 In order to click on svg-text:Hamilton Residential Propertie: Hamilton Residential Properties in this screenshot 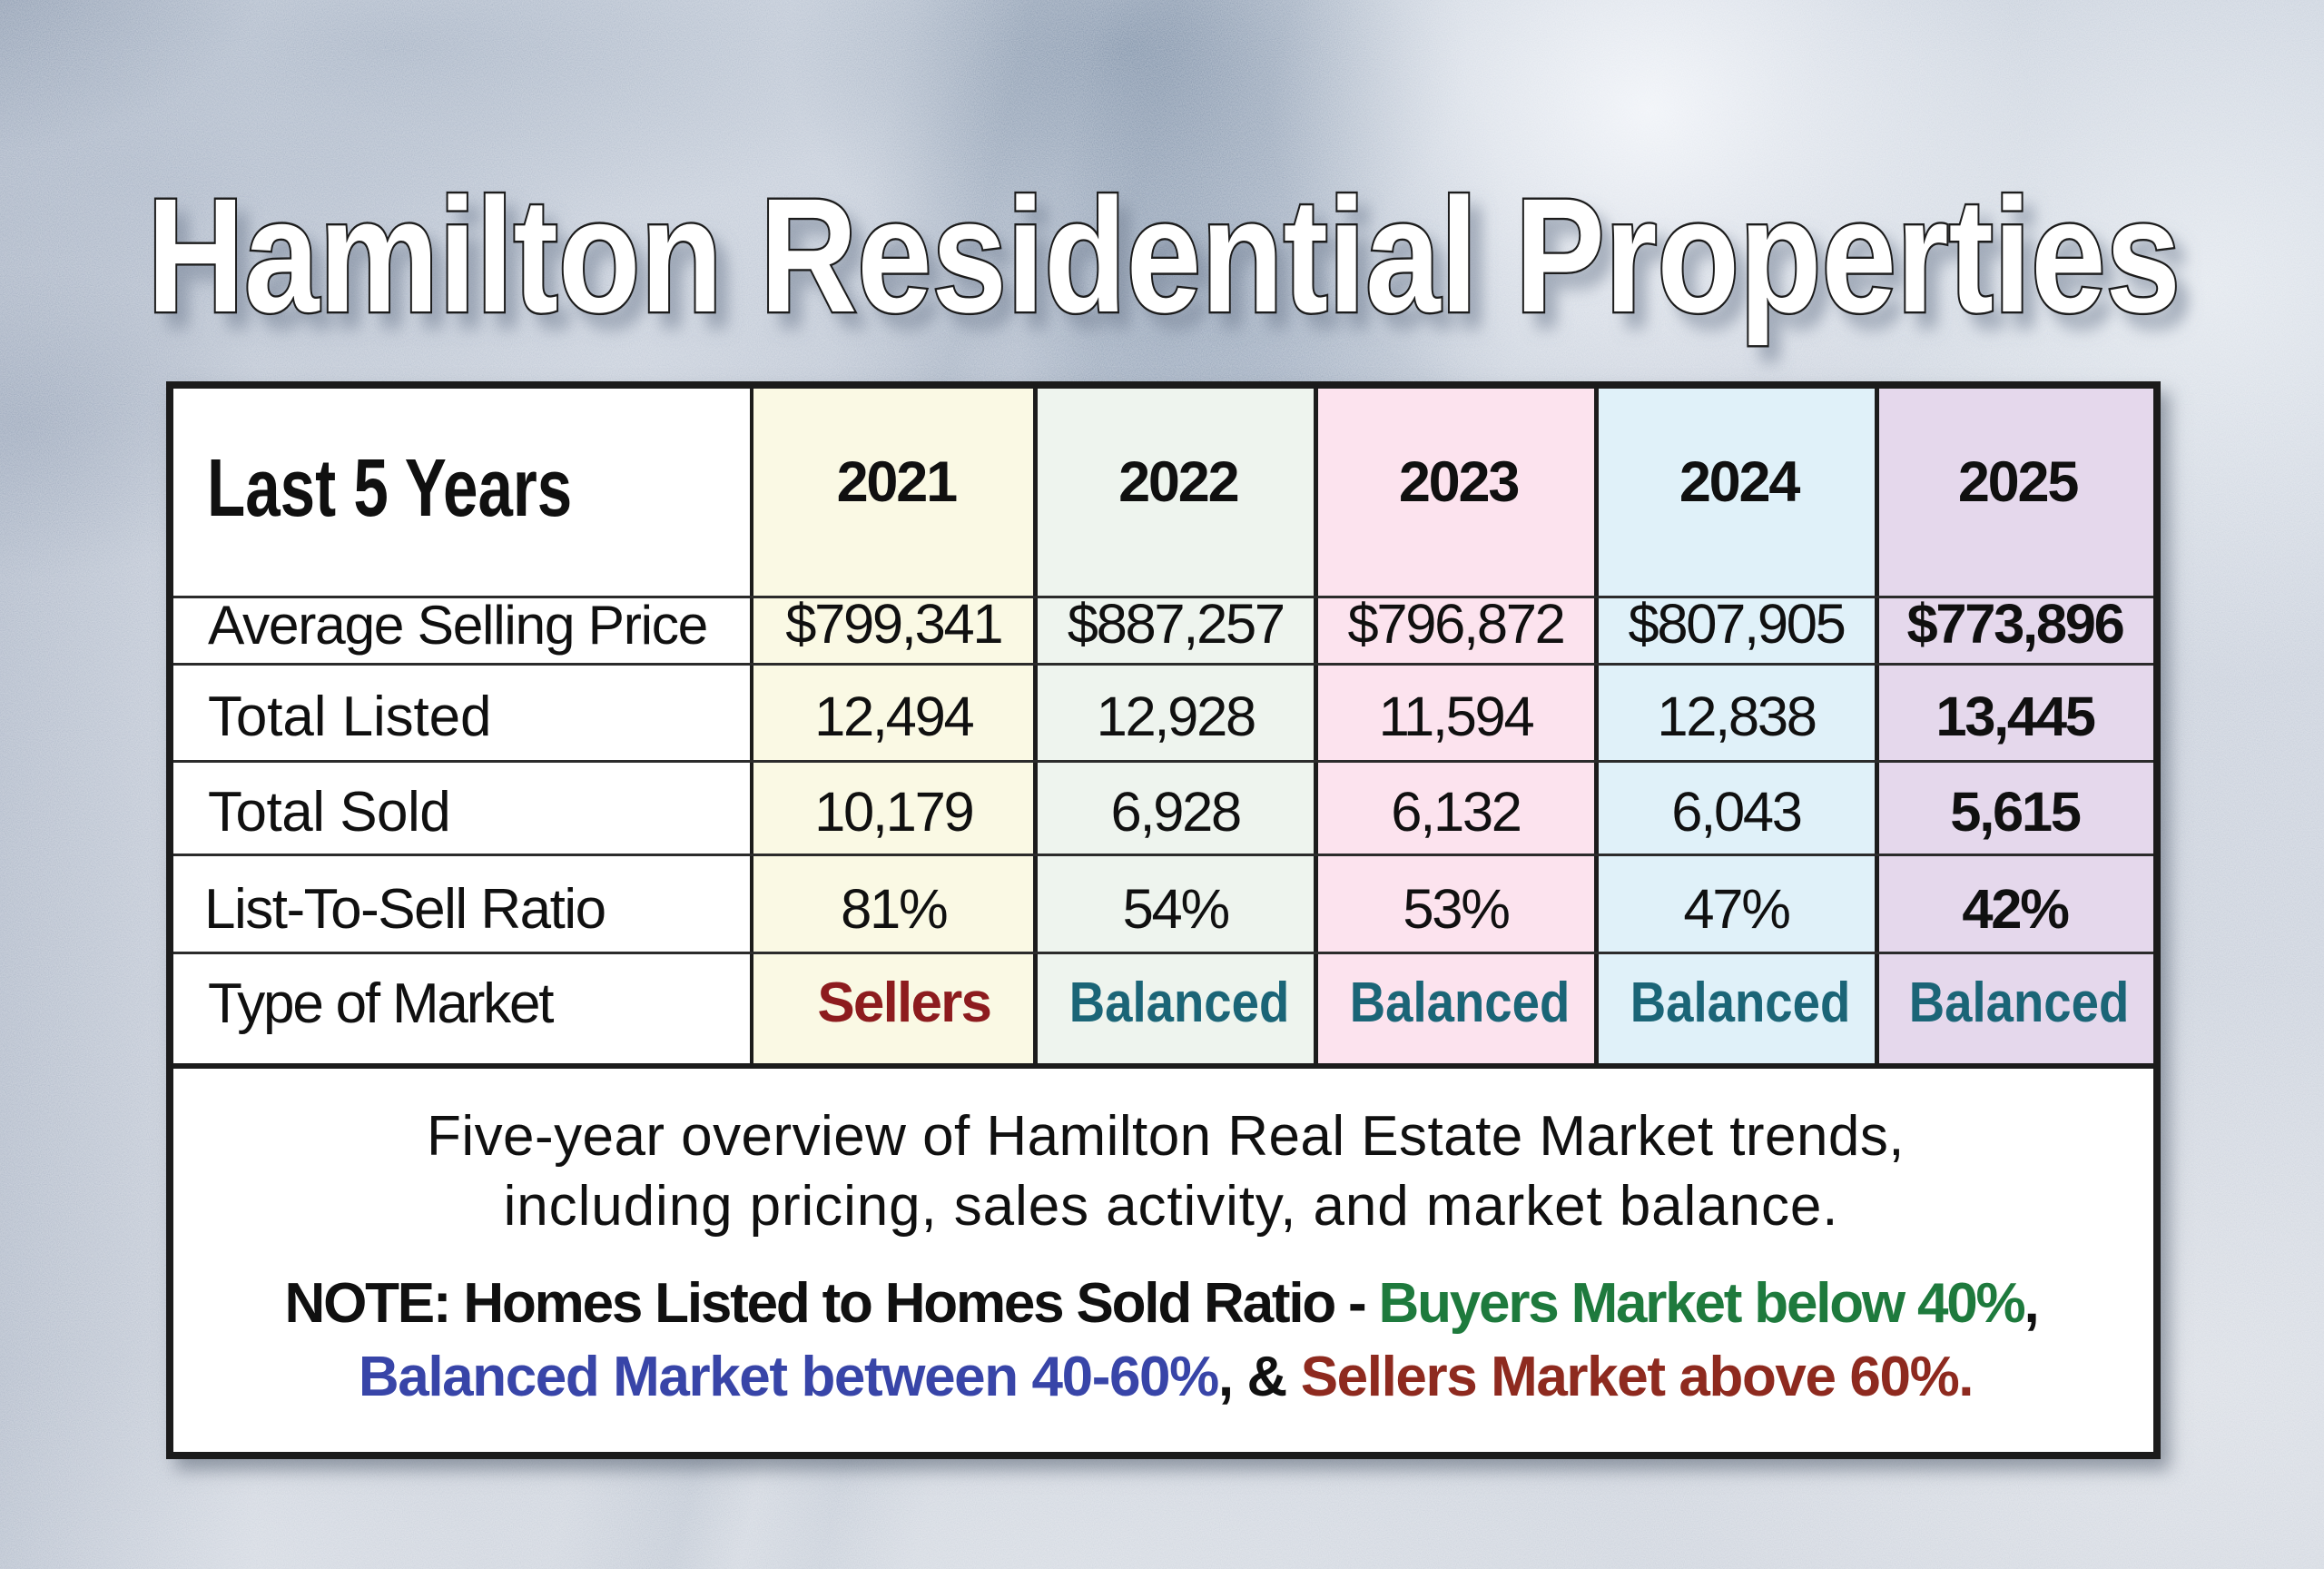, I will do `click(1164, 255)`.